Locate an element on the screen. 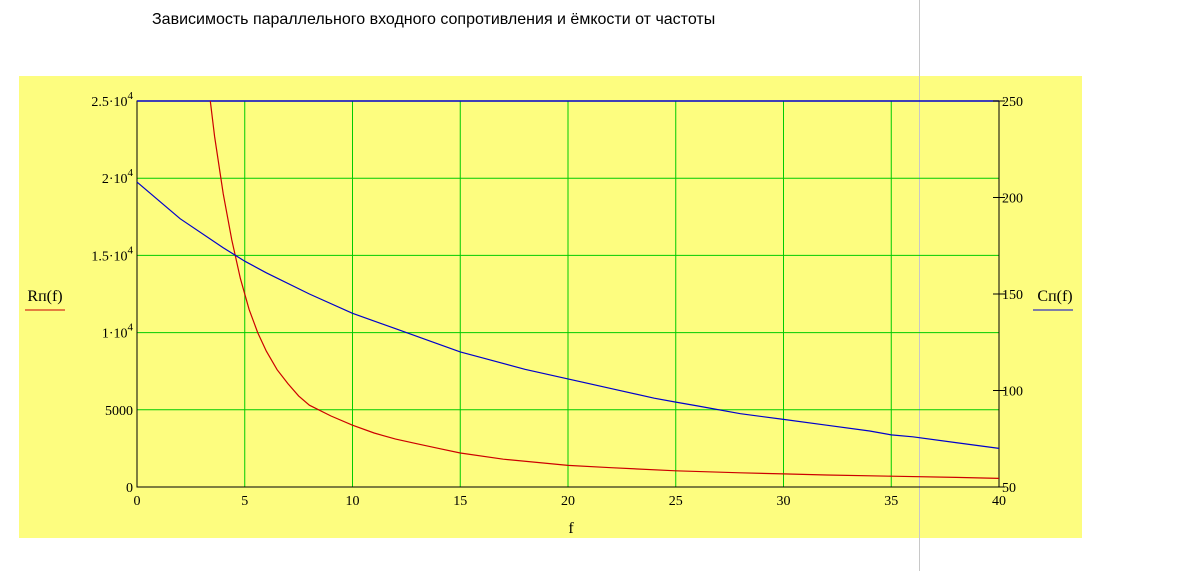 The width and height of the screenshot is (1187, 571). y-right-tick-label: 50 is located at coordinates (1009, 488).